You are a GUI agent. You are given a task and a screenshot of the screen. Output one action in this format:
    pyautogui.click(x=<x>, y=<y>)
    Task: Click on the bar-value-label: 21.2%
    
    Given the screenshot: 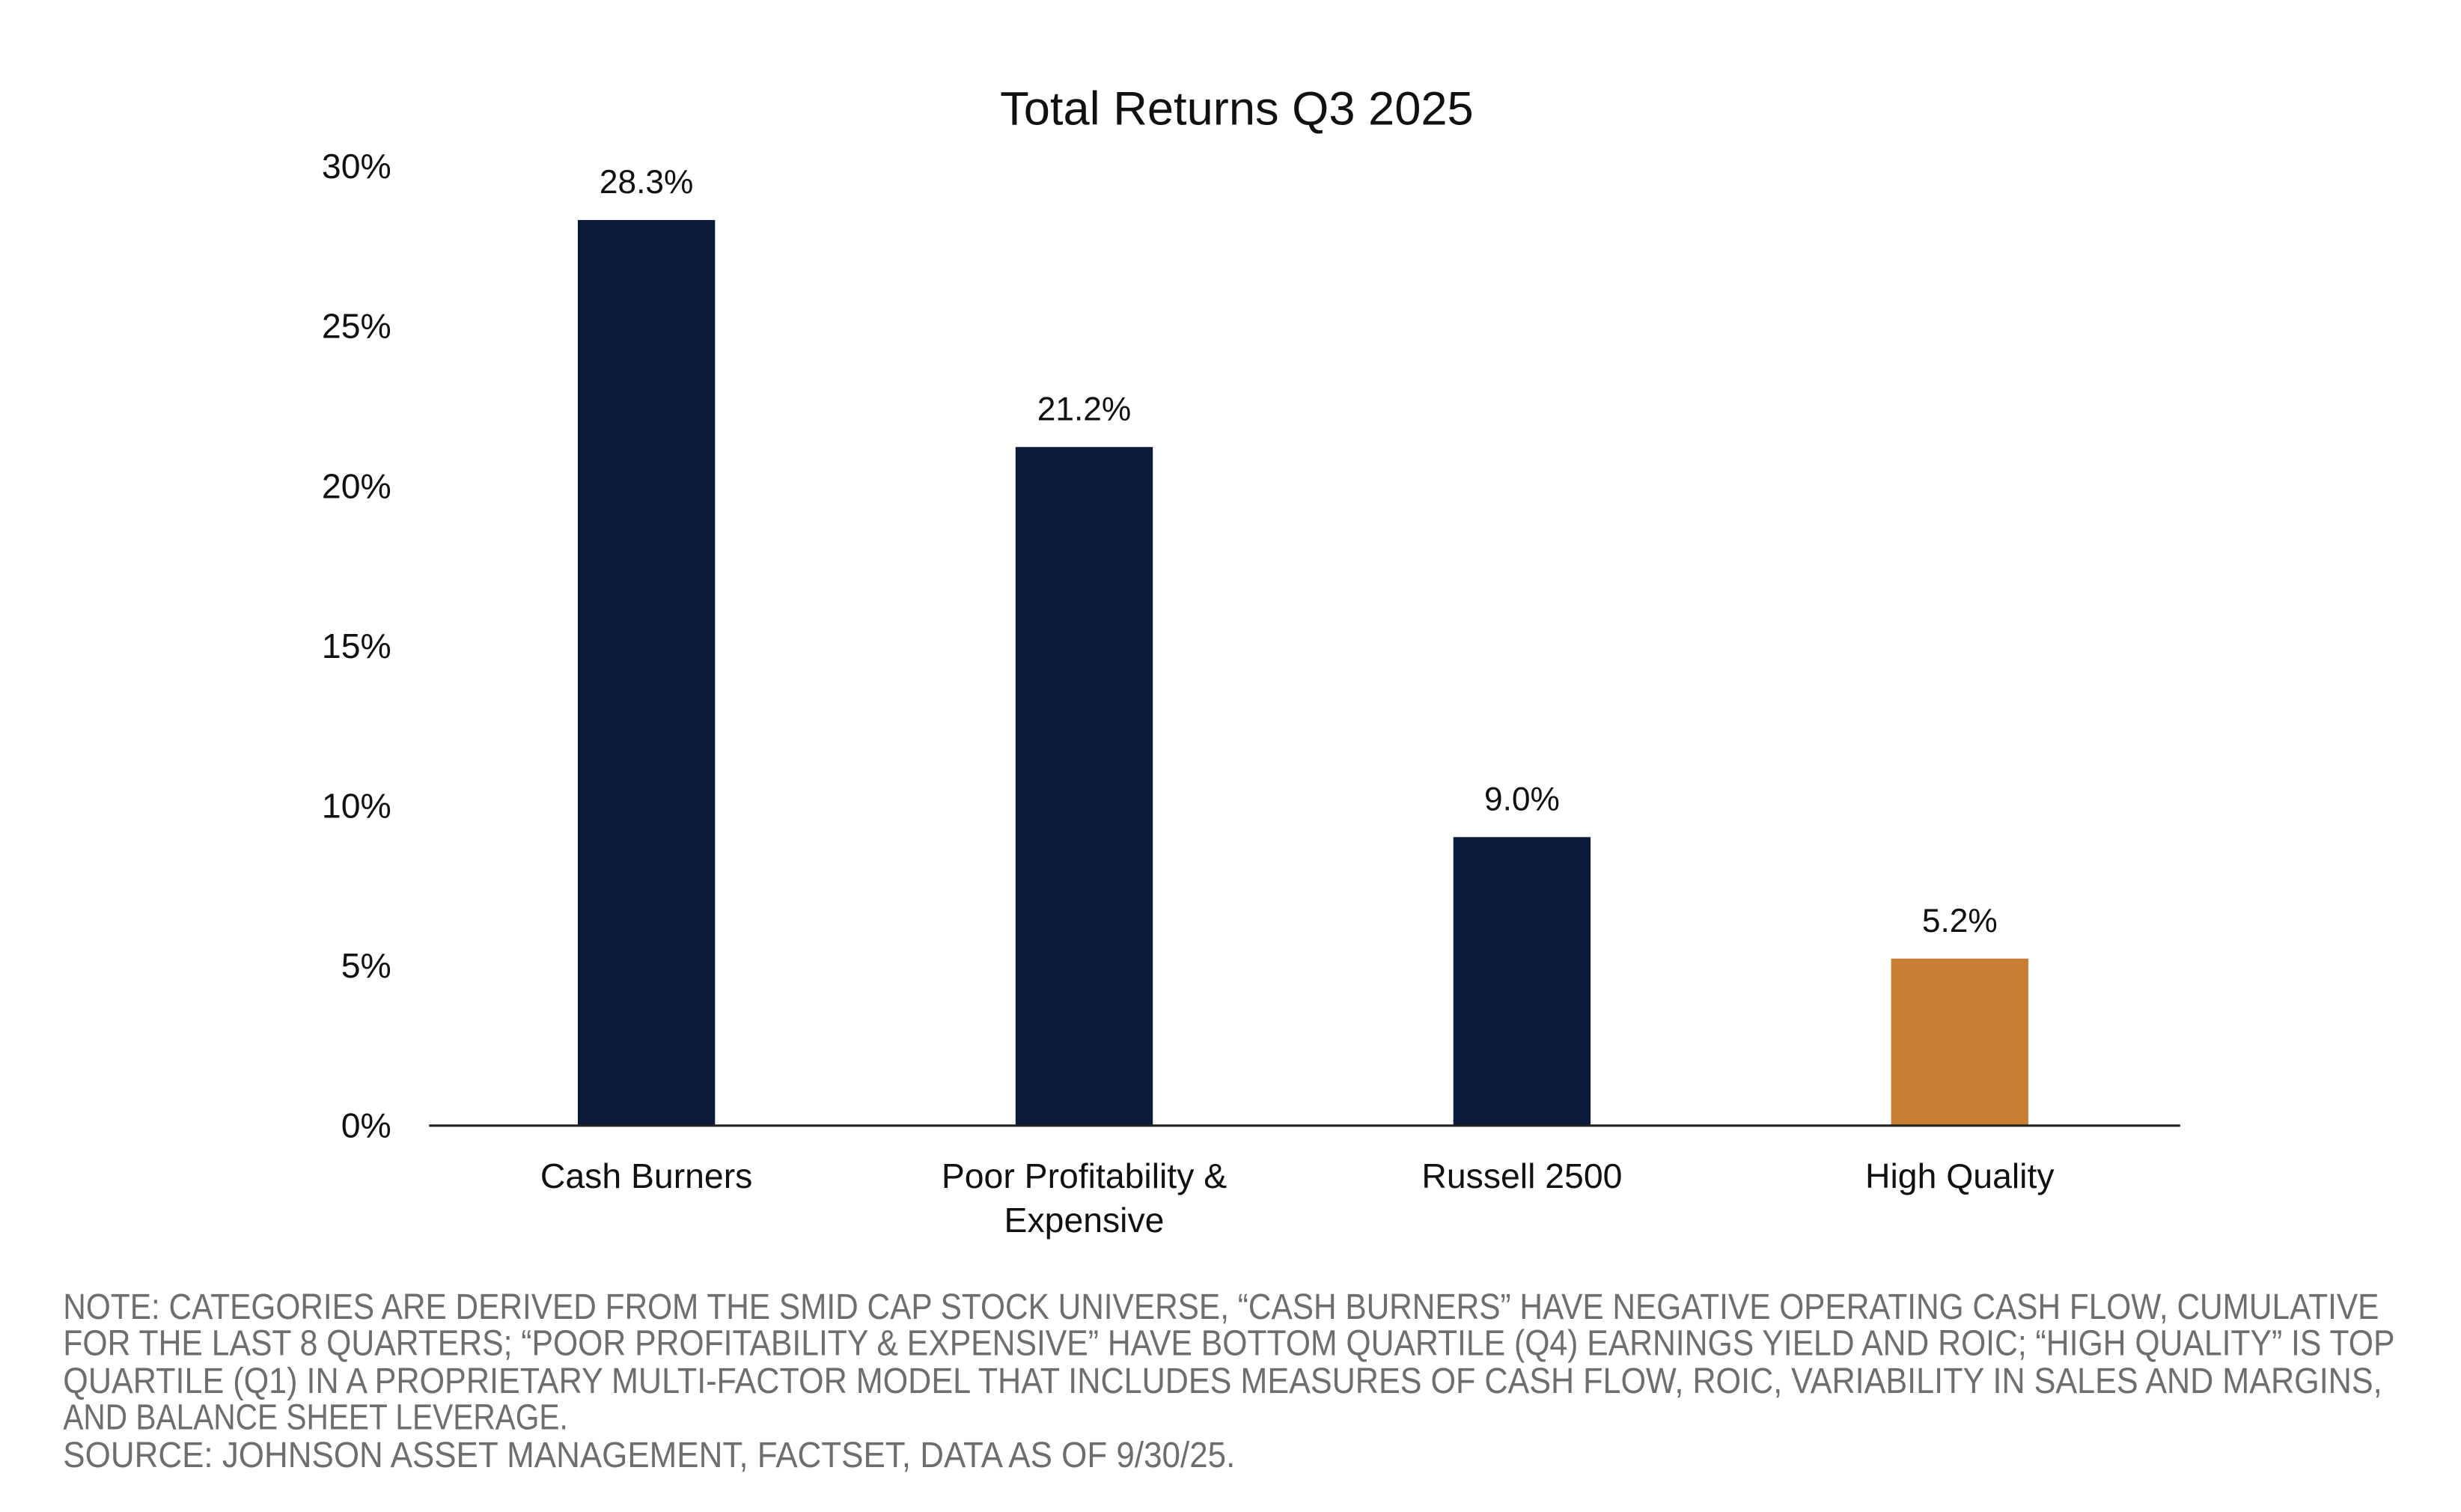 What is the action you would take?
    pyautogui.click(x=1084, y=409)
    